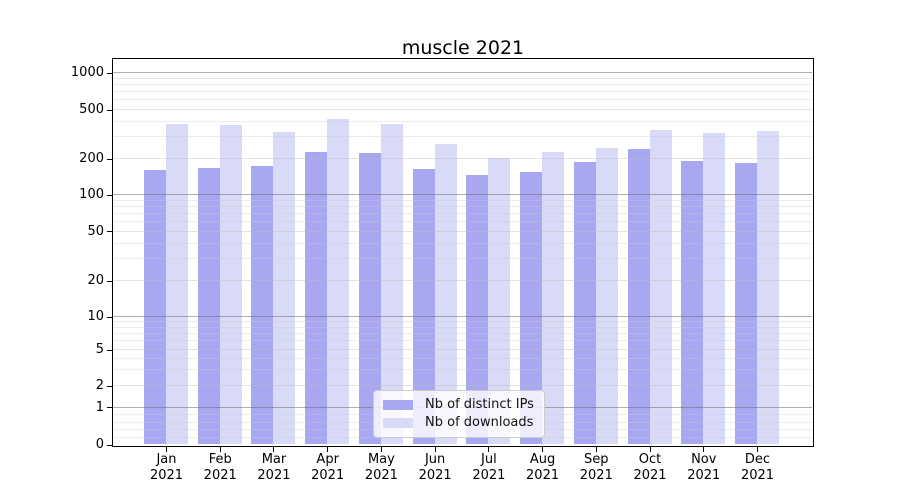 The image size is (900, 500). What do you see at coordinates (166, 467) in the screenshot?
I see `x-tick-label-jan: Jan 2021` at bounding box center [166, 467].